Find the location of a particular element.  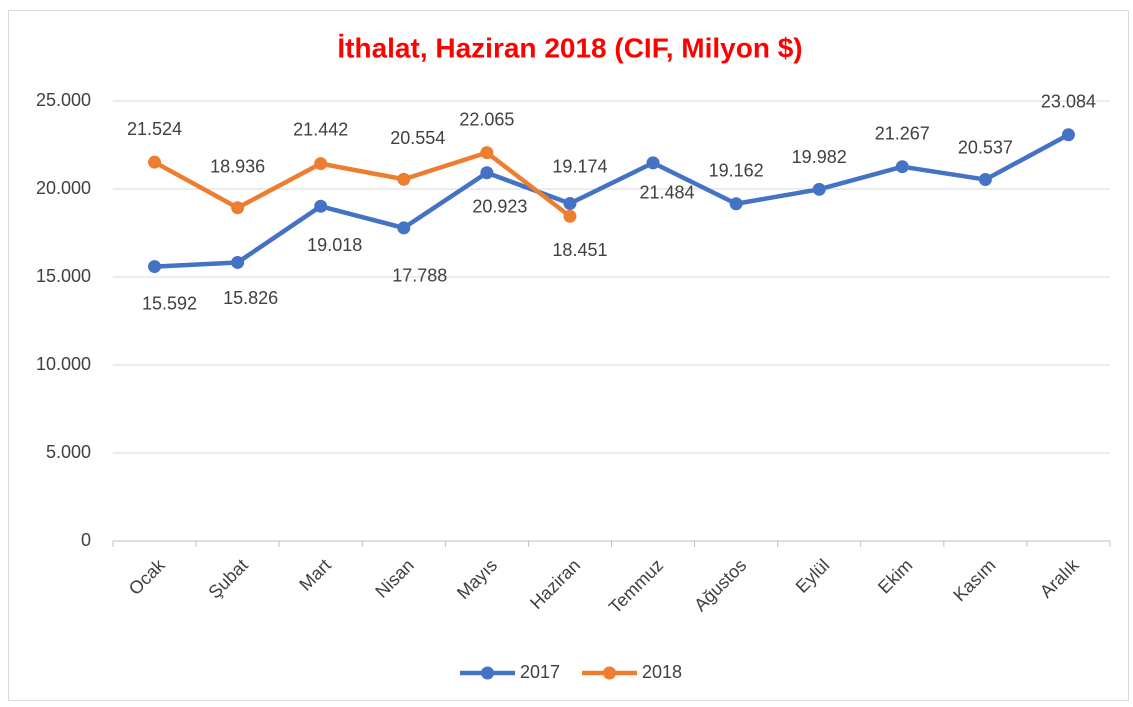

y-tick-label: 15.000 is located at coordinates (63, 276).